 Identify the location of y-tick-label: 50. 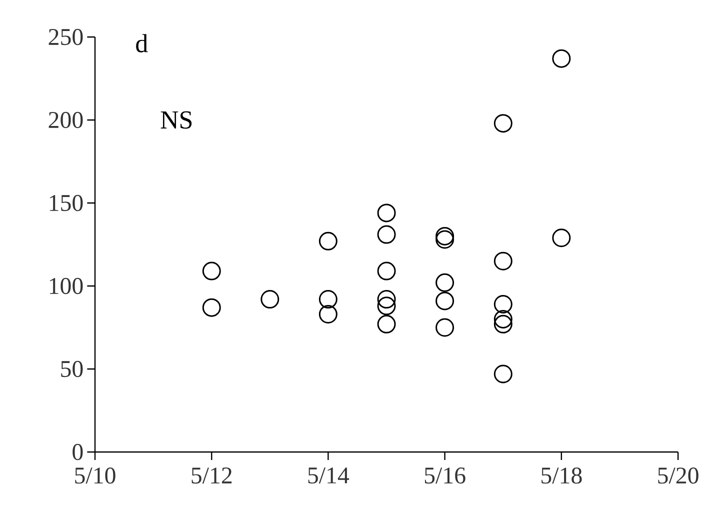
(72, 369).